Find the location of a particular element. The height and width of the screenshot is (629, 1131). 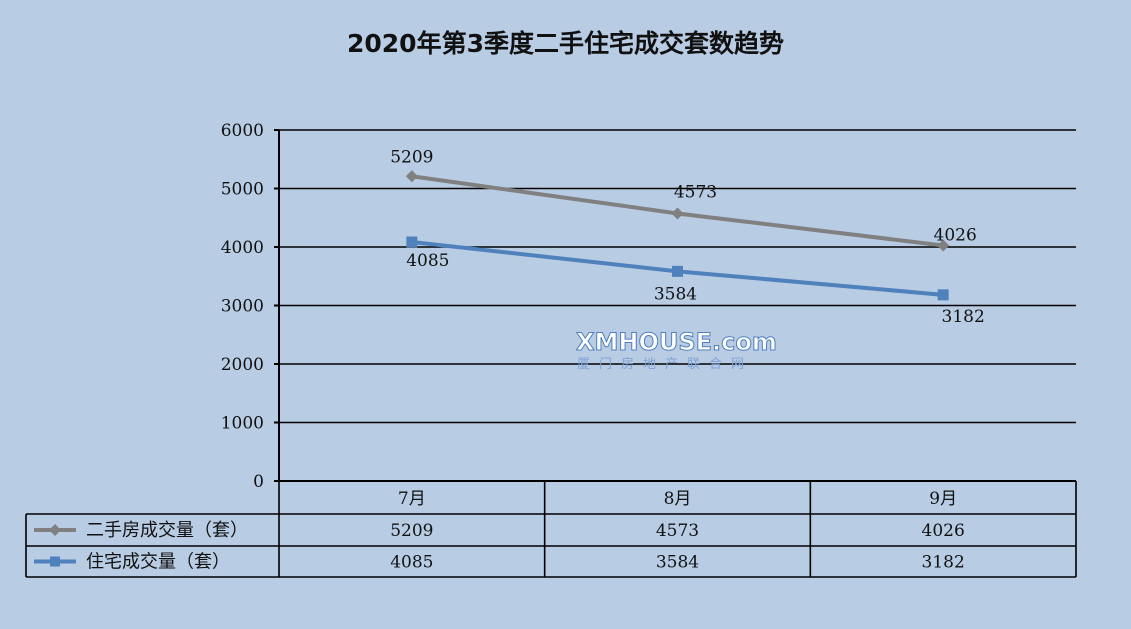

data-label: 5209 is located at coordinates (411, 157).